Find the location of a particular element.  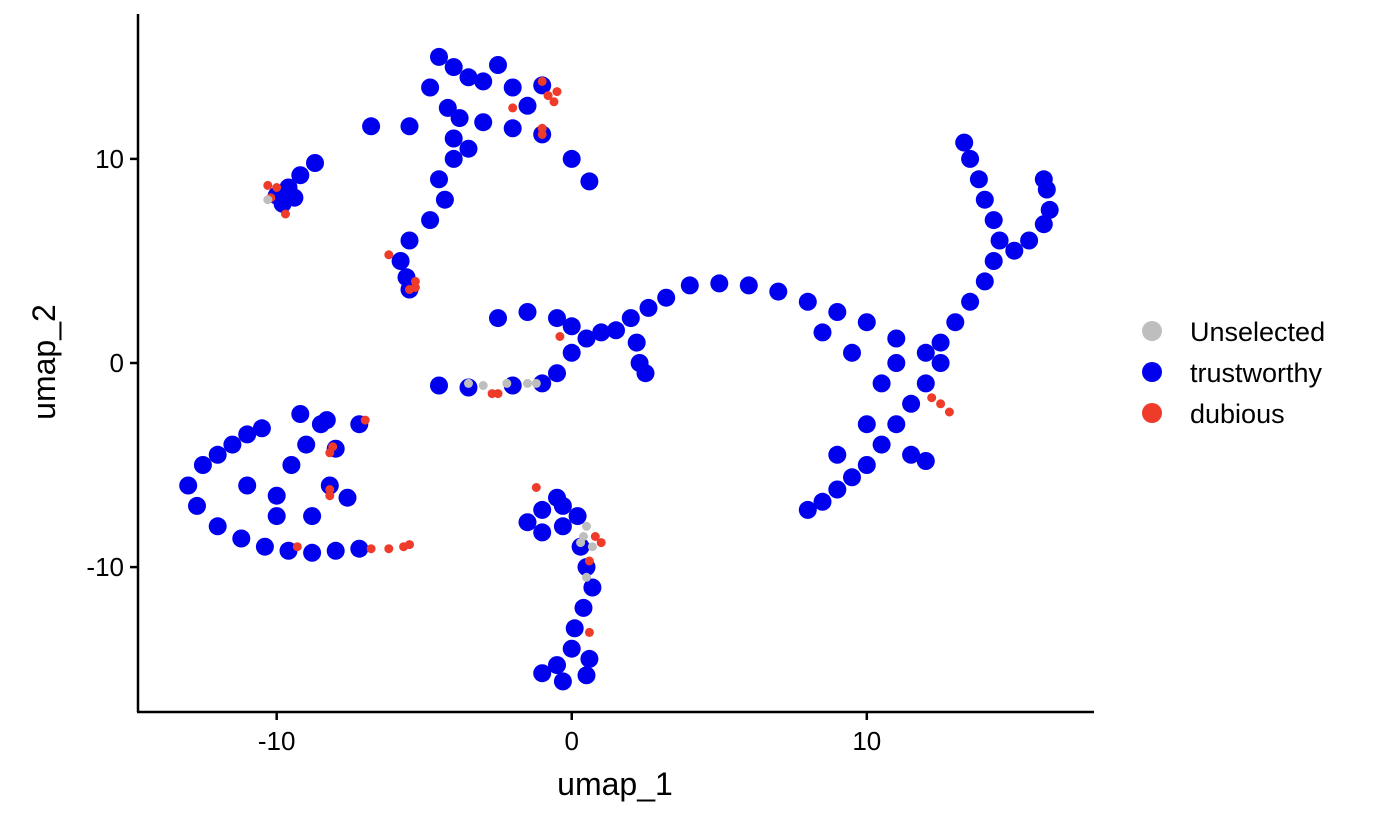

x-axis-title: umap_1 is located at coordinates (615, 784).